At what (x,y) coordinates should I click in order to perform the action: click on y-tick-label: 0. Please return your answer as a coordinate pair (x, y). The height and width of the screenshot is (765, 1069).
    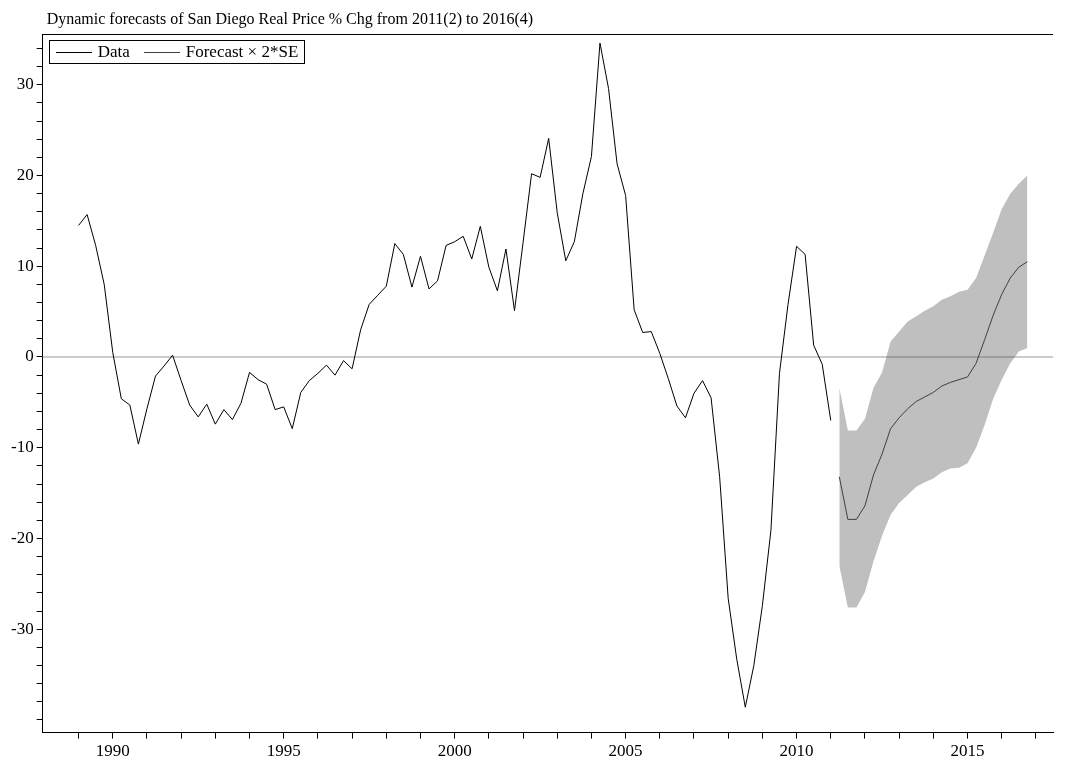
    Looking at the image, I should click on (29, 356).